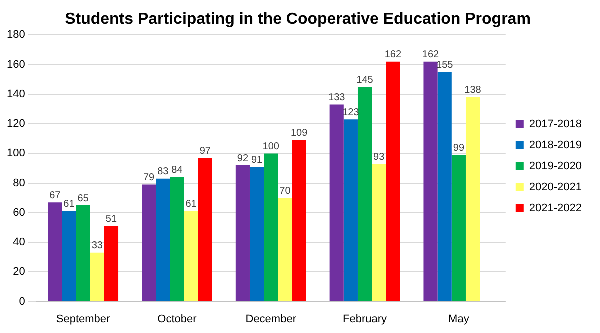  Describe the element at coordinates (257, 160) in the screenshot. I see `data-label: 91` at that location.